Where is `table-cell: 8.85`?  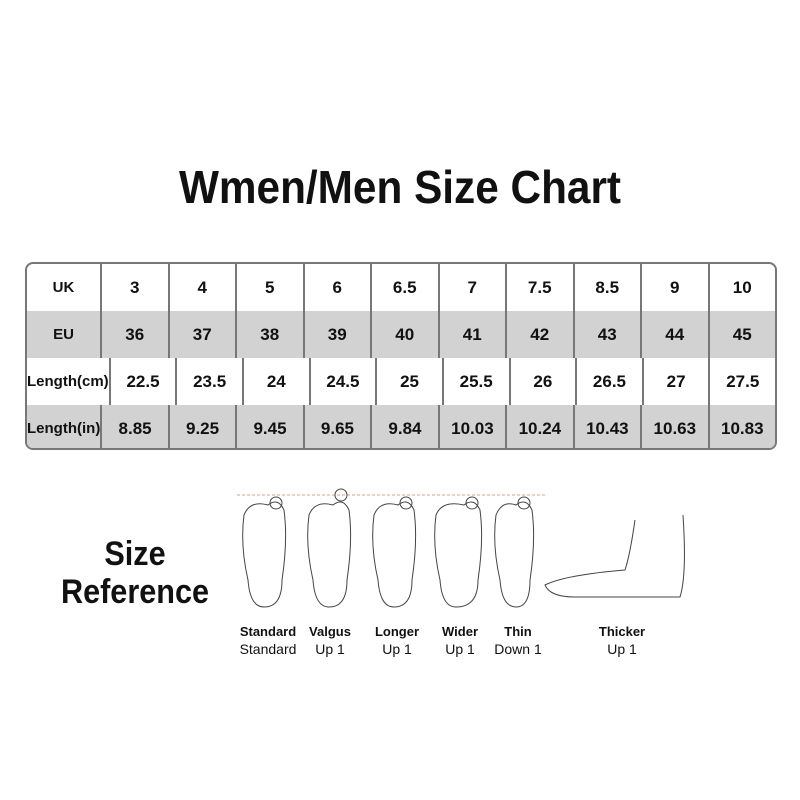
table-cell: 8.85 is located at coordinates (133, 426).